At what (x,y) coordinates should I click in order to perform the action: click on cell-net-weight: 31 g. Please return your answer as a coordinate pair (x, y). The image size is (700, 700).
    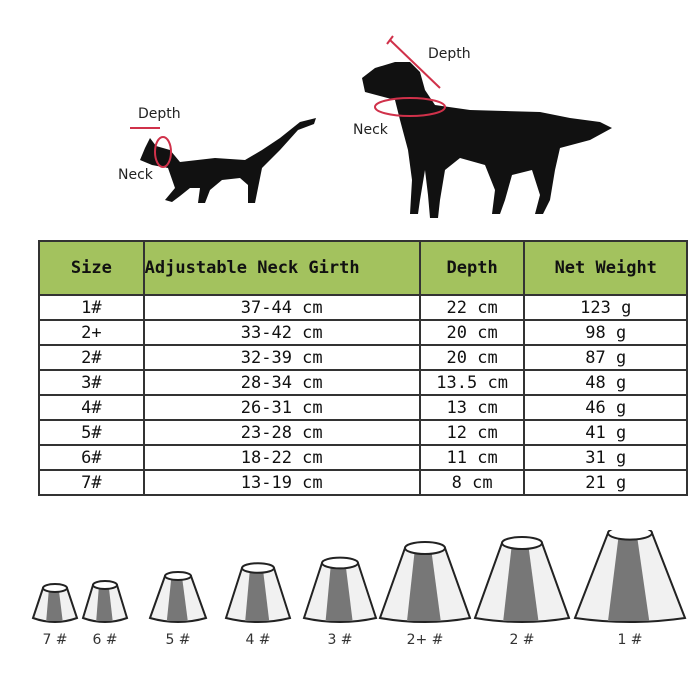
    Looking at the image, I should click on (605, 457).